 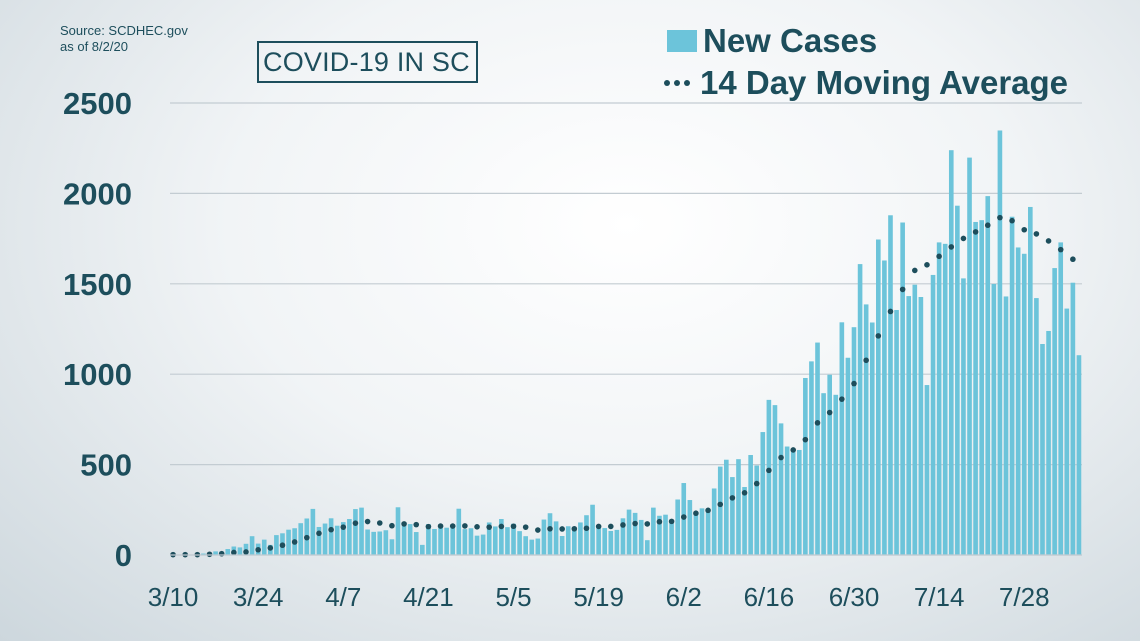 I want to click on x-tick-label: 3/10, so click(x=173, y=597).